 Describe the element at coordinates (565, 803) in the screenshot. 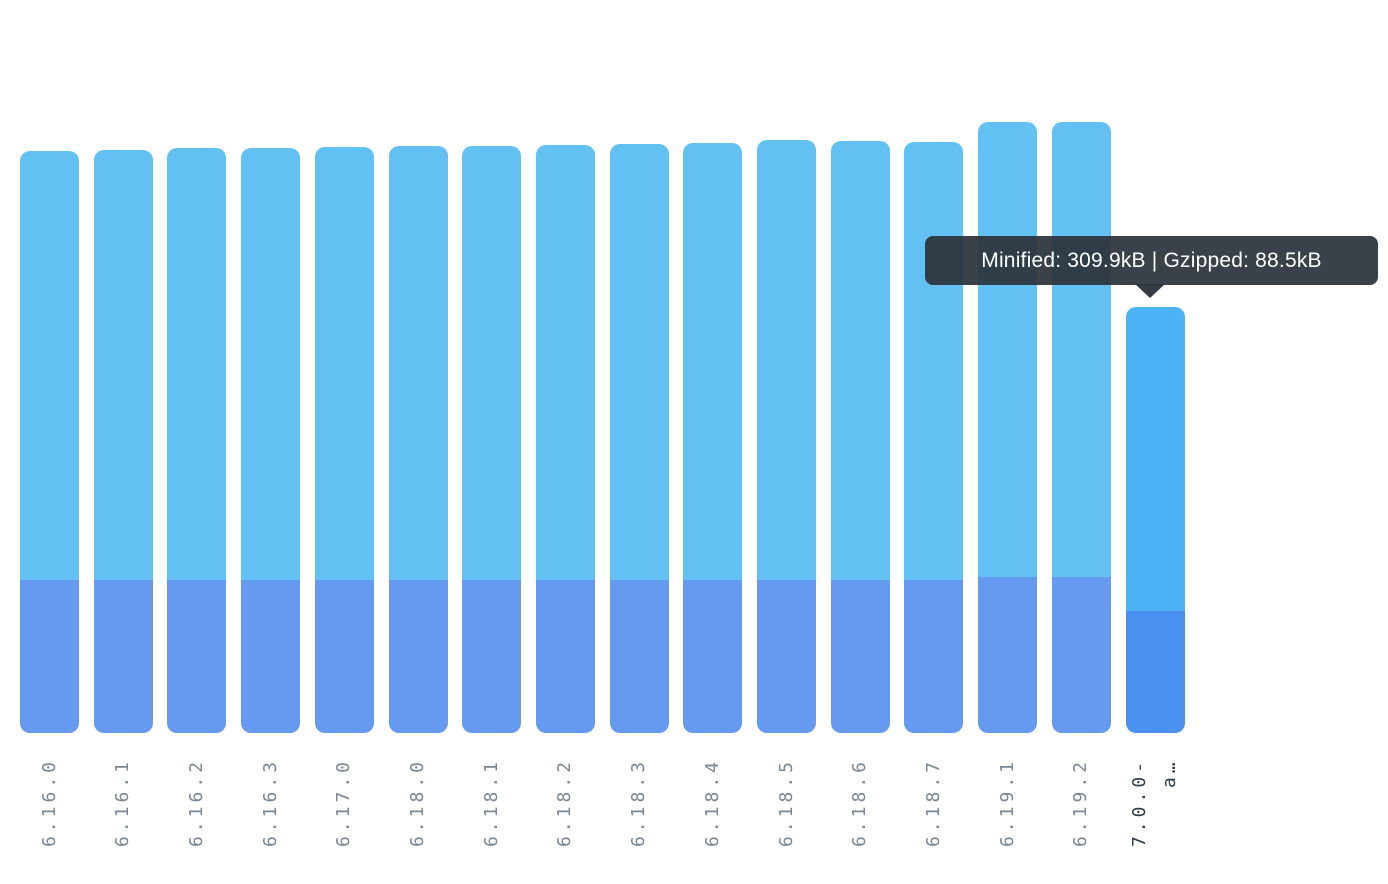

I see `x-tick-label: 6.18.2` at that location.